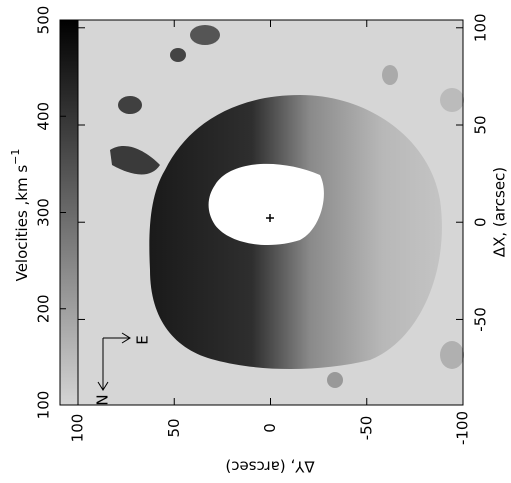  I want to click on colorbar-label-exponent: −1, so click(15, 157).